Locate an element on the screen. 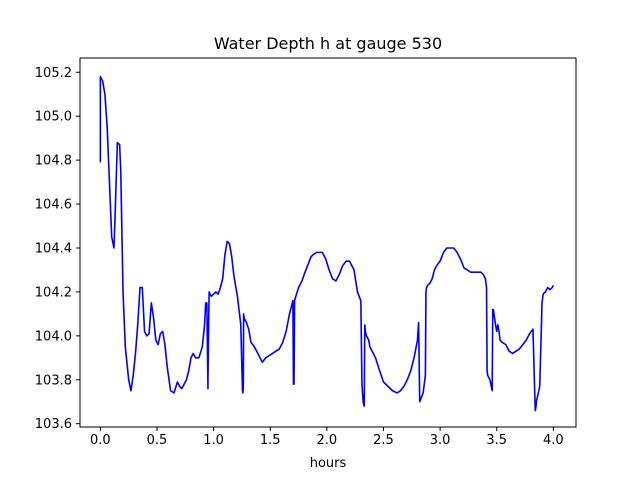 The image size is (640, 480). x-axis-ticks: 0.0 0.5 1.0 1.5 2.0 2.5 3.0 3.5 4.0 is located at coordinates (327, 437).